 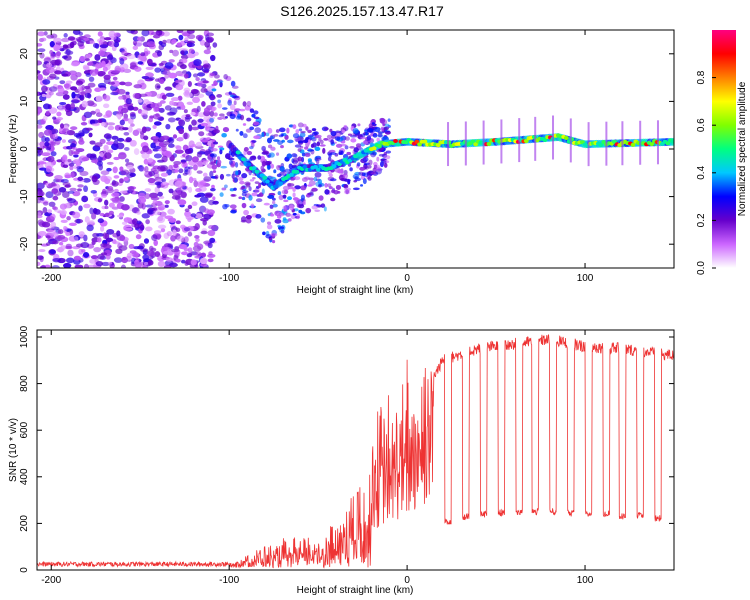 What do you see at coordinates (24, 523) in the screenshot?
I see `snr-ytick-label: 200` at bounding box center [24, 523].